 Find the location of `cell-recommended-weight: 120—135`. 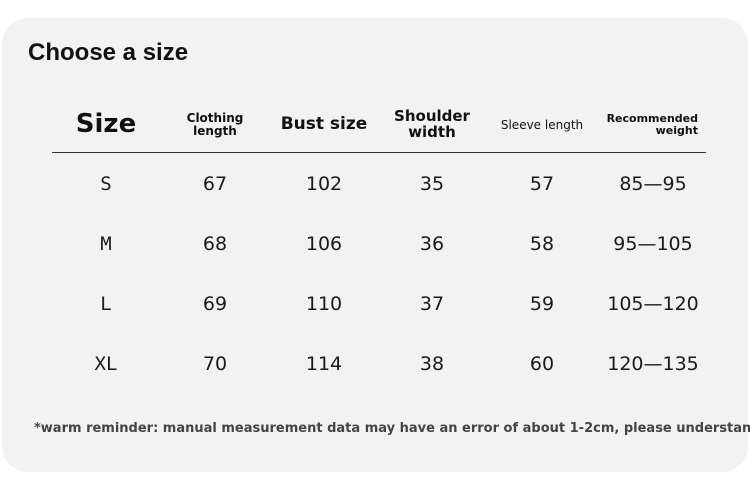

cell-recommended-weight: 120—135 is located at coordinates (653, 364).